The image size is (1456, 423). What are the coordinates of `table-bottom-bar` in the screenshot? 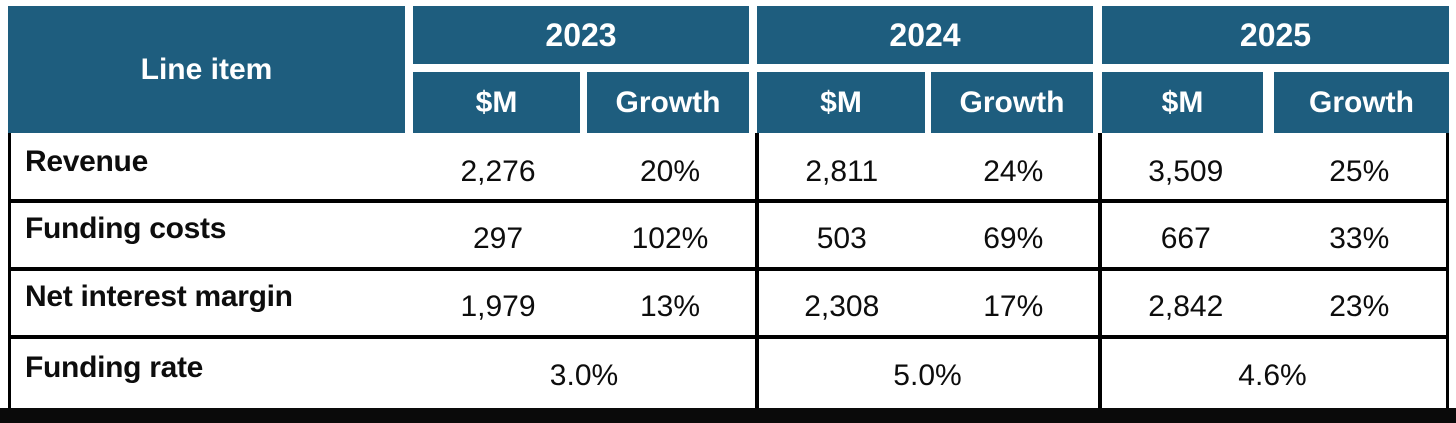 It's located at (728, 415).